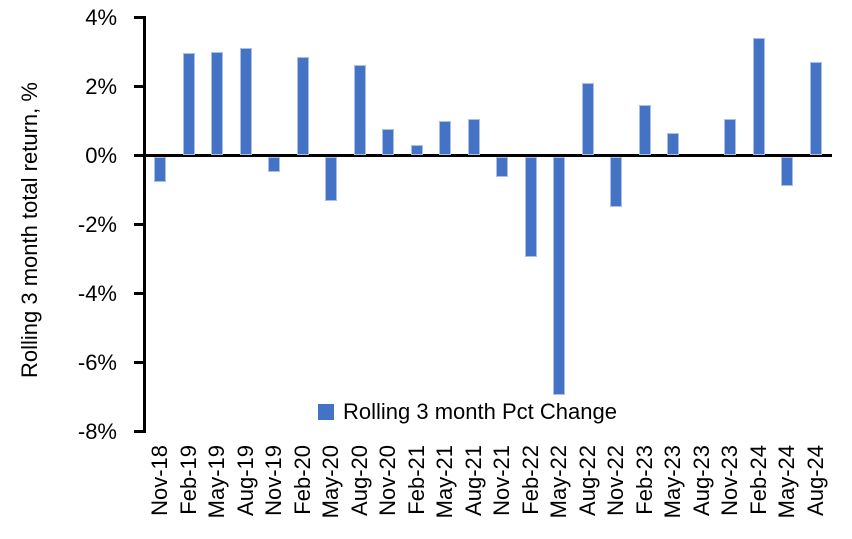 This screenshot has height=539, width=852. I want to click on x-axis-label: Aug-24, so click(815, 480).